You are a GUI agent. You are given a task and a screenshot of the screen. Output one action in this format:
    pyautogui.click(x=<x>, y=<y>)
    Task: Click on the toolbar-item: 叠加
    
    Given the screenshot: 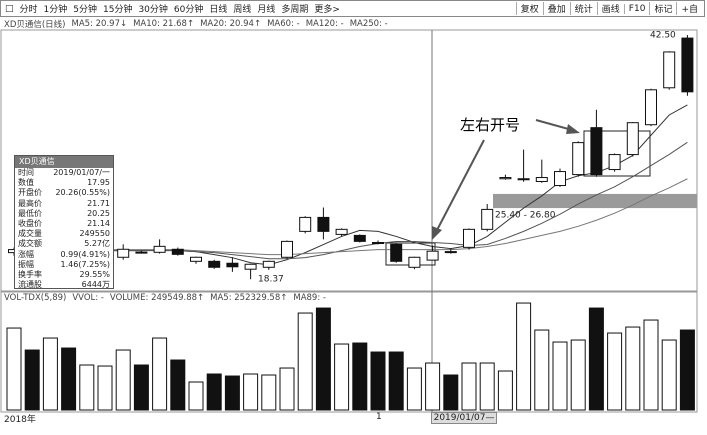 What is the action you would take?
    pyautogui.click(x=556, y=8)
    